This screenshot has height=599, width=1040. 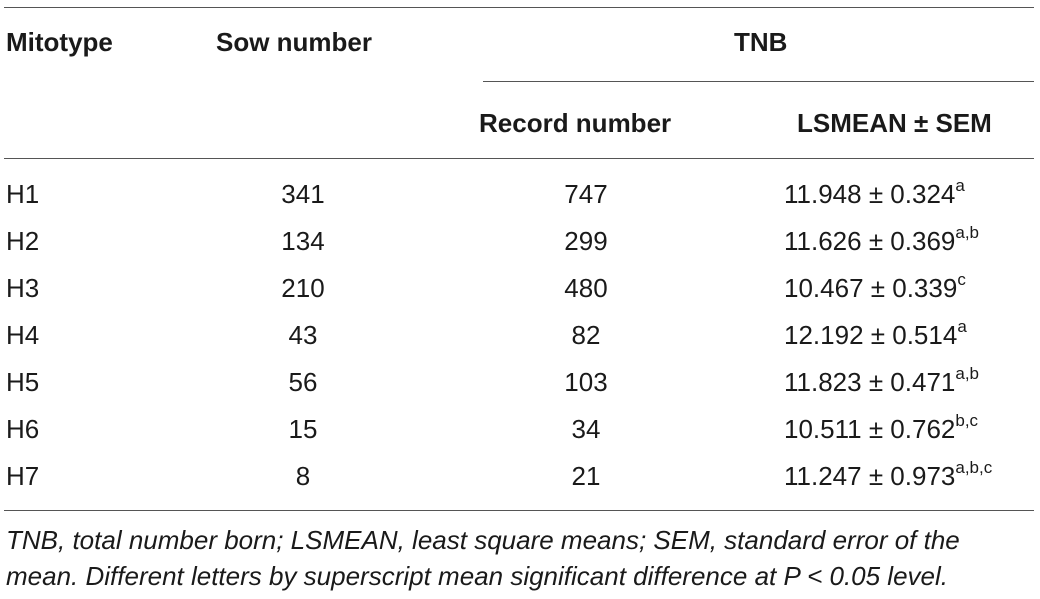 I want to click on table-row: H5 56 103 11.823 ± 0.471a,b, so click(x=520, y=381).